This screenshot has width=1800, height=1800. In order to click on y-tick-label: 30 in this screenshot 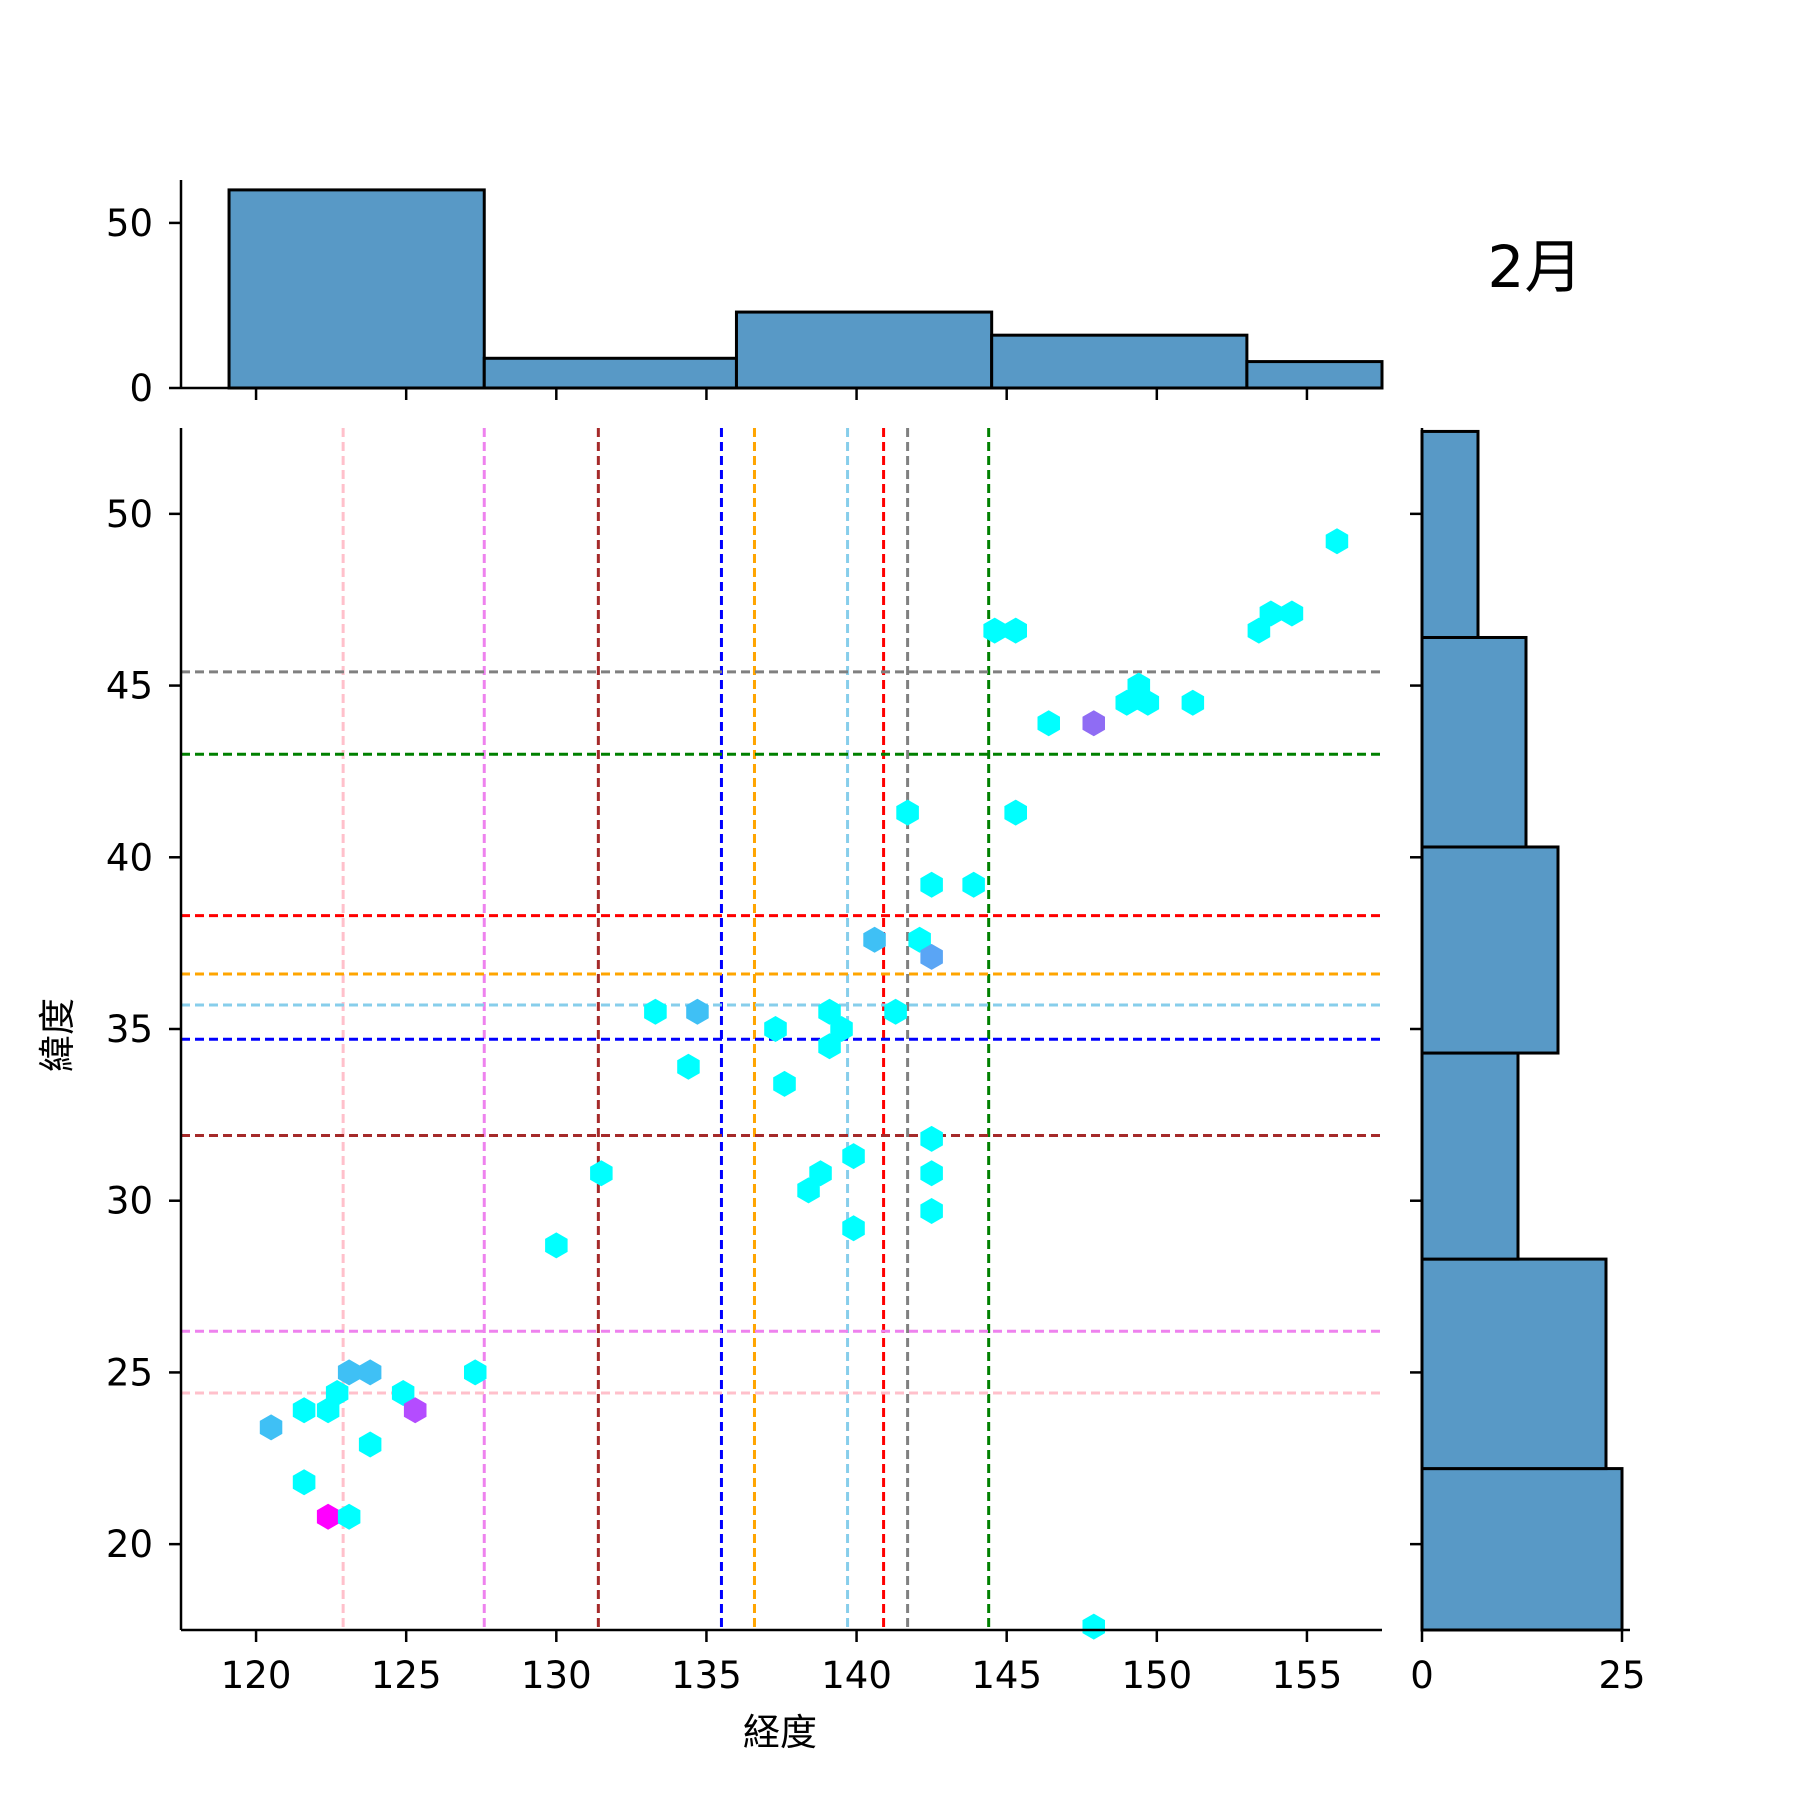, I will do `click(129, 1201)`.